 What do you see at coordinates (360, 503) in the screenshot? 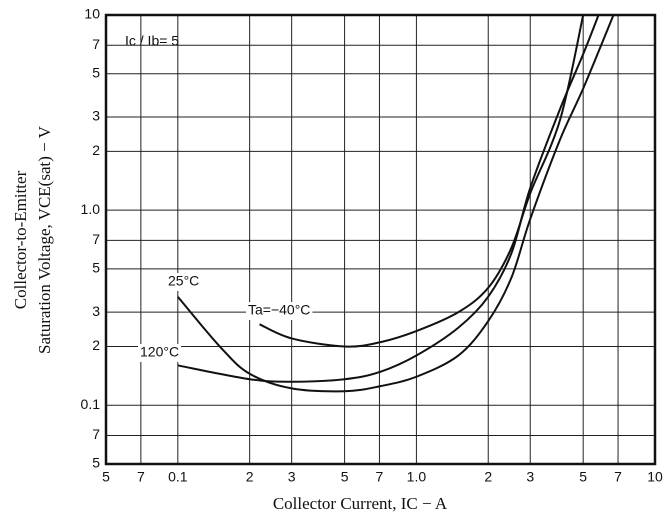
I see `x-axis-label: Collector Current, IC − A` at bounding box center [360, 503].